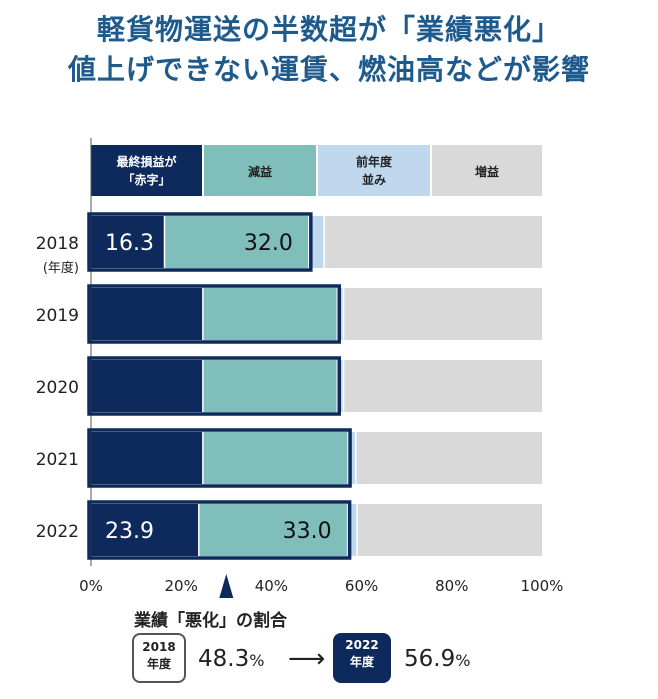 This screenshot has width=658, height=699. I want to click on to-unit: %, so click(463, 660).